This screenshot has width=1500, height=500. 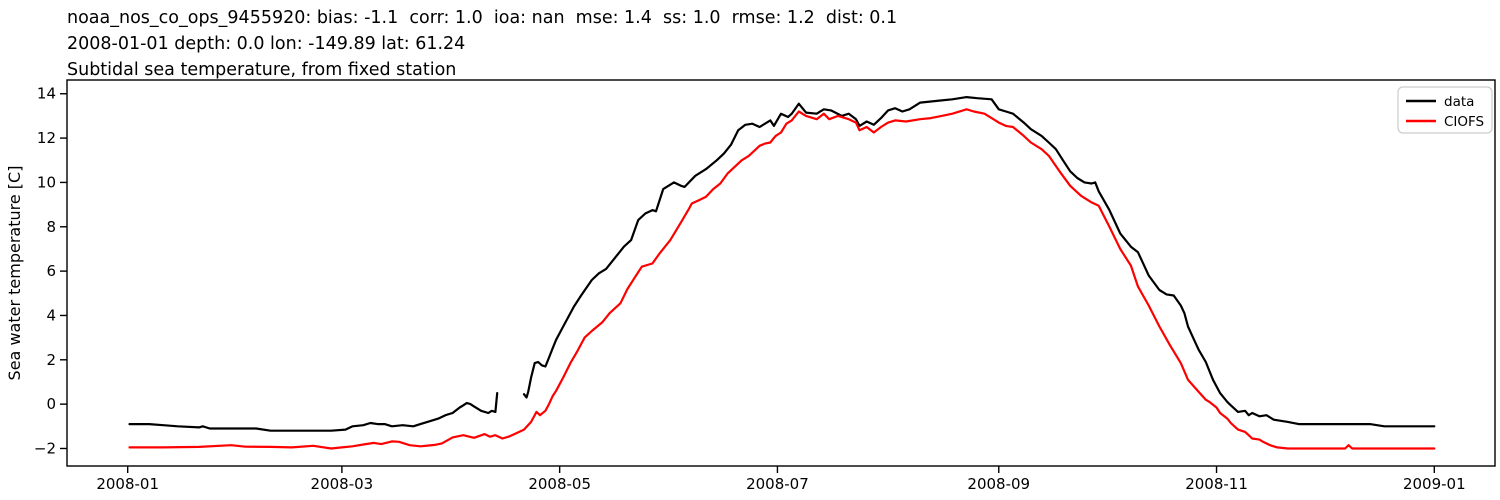 What do you see at coordinates (1464, 122) in the screenshot?
I see `legend-label-ciofs: CIOFS` at bounding box center [1464, 122].